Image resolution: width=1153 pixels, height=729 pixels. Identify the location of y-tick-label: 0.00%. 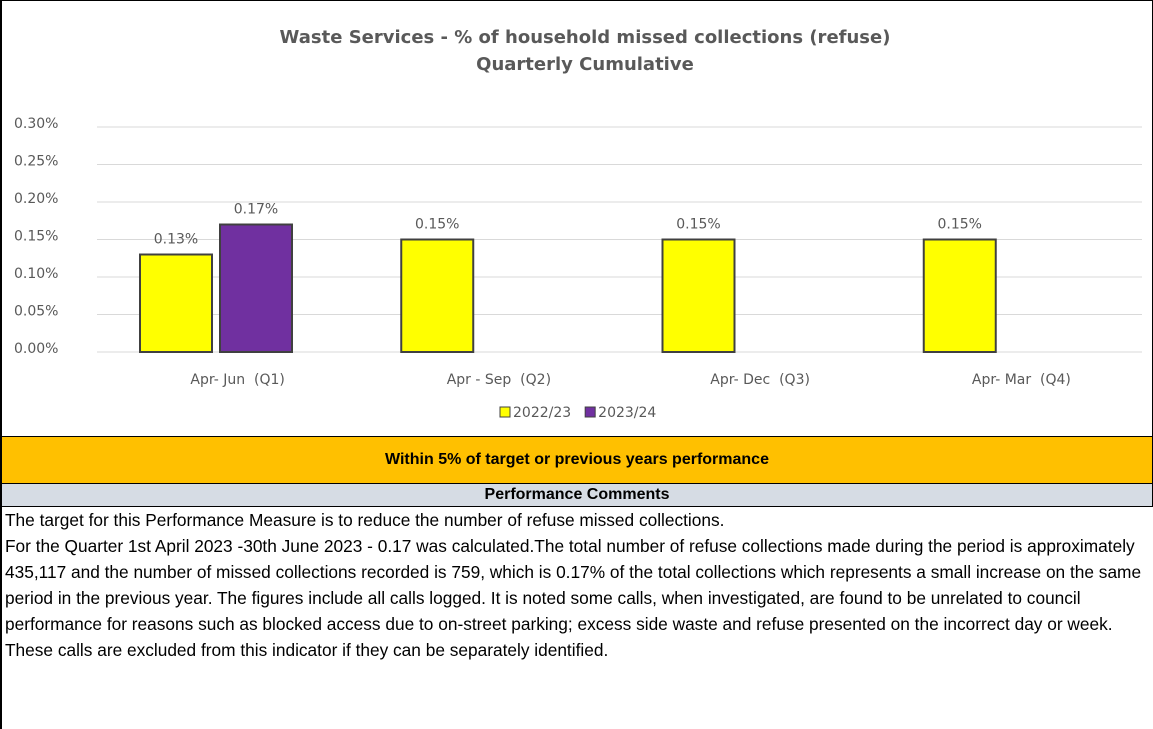
(36, 349).